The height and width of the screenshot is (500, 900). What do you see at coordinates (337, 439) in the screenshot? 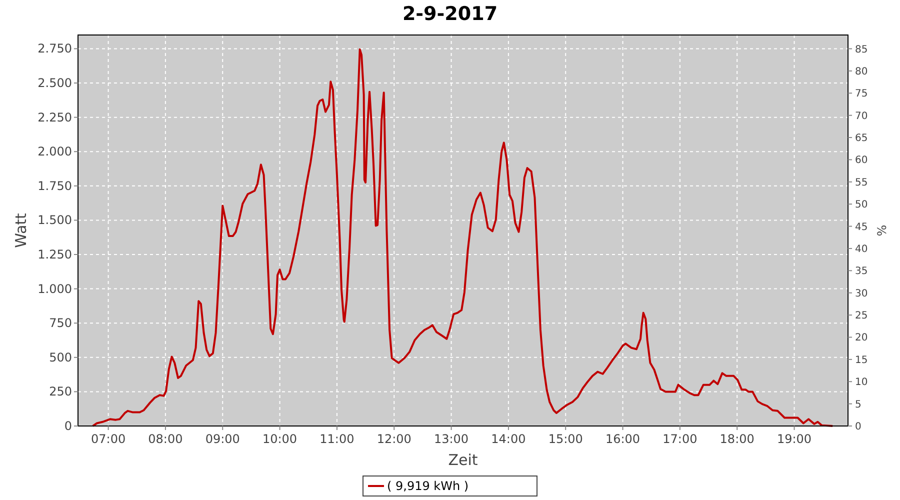
I see `x-tick-label: 11:00` at bounding box center [337, 439].